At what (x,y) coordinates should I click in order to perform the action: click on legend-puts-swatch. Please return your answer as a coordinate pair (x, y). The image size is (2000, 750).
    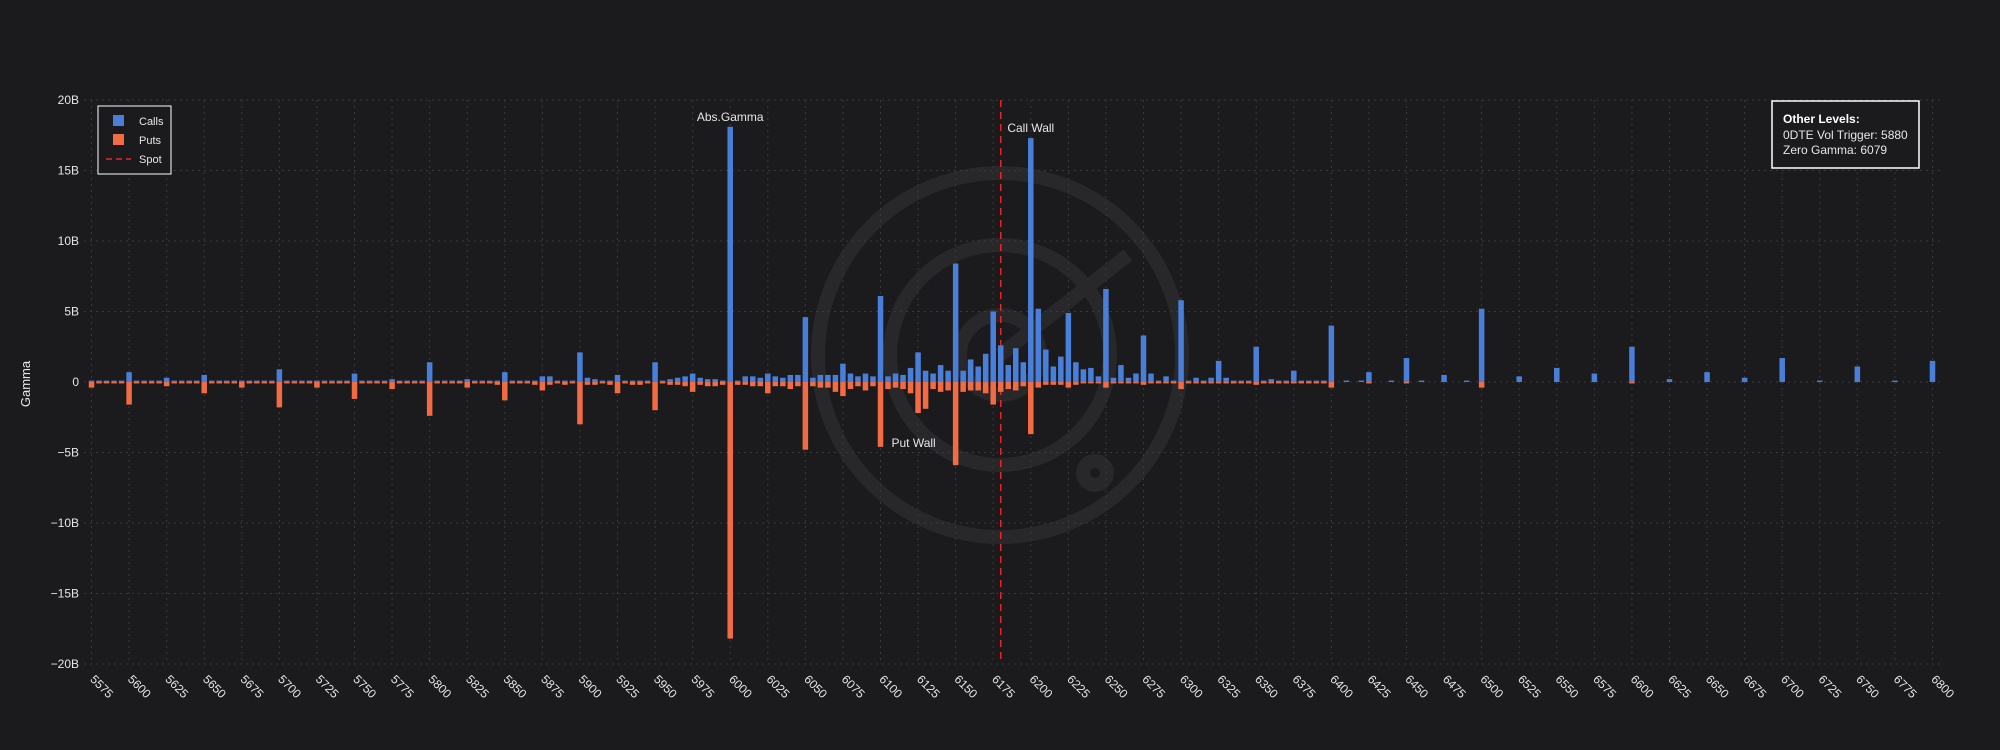
    Looking at the image, I should click on (118, 139).